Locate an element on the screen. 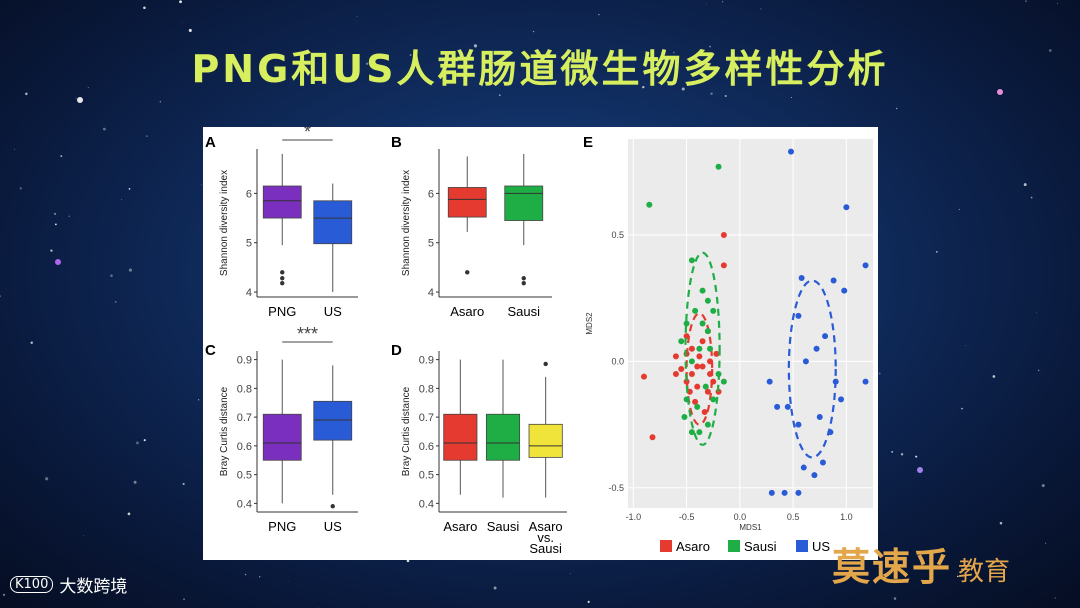 Image resolution: width=1080 pixels, height=608 pixels. y-axis-label: Bray Curtis distance is located at coordinates (224, 431).